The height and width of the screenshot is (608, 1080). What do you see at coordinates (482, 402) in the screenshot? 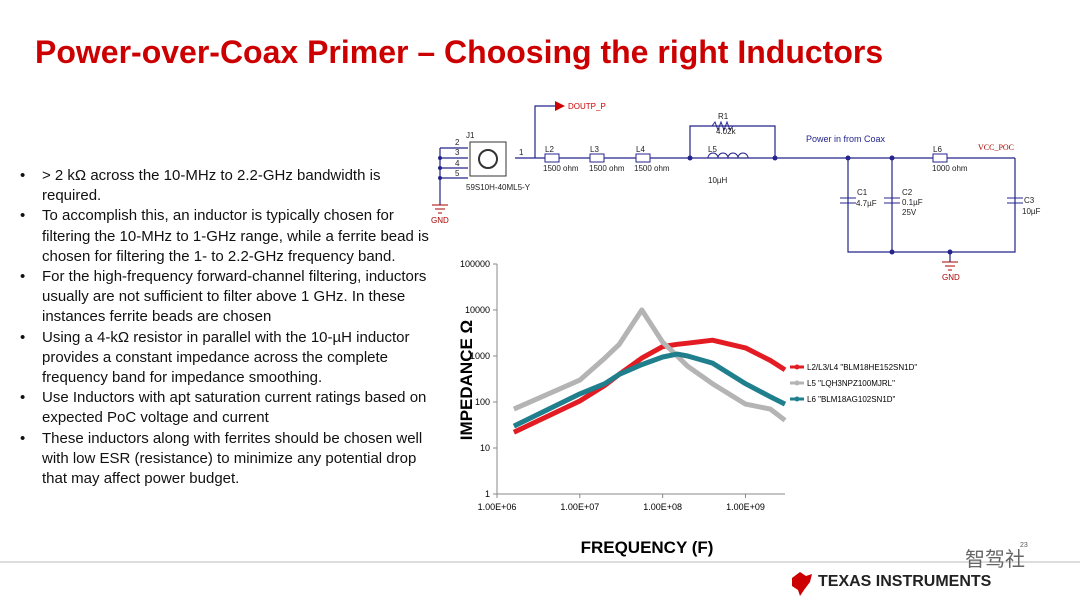
I see `y-tick-label: 100` at bounding box center [482, 402].